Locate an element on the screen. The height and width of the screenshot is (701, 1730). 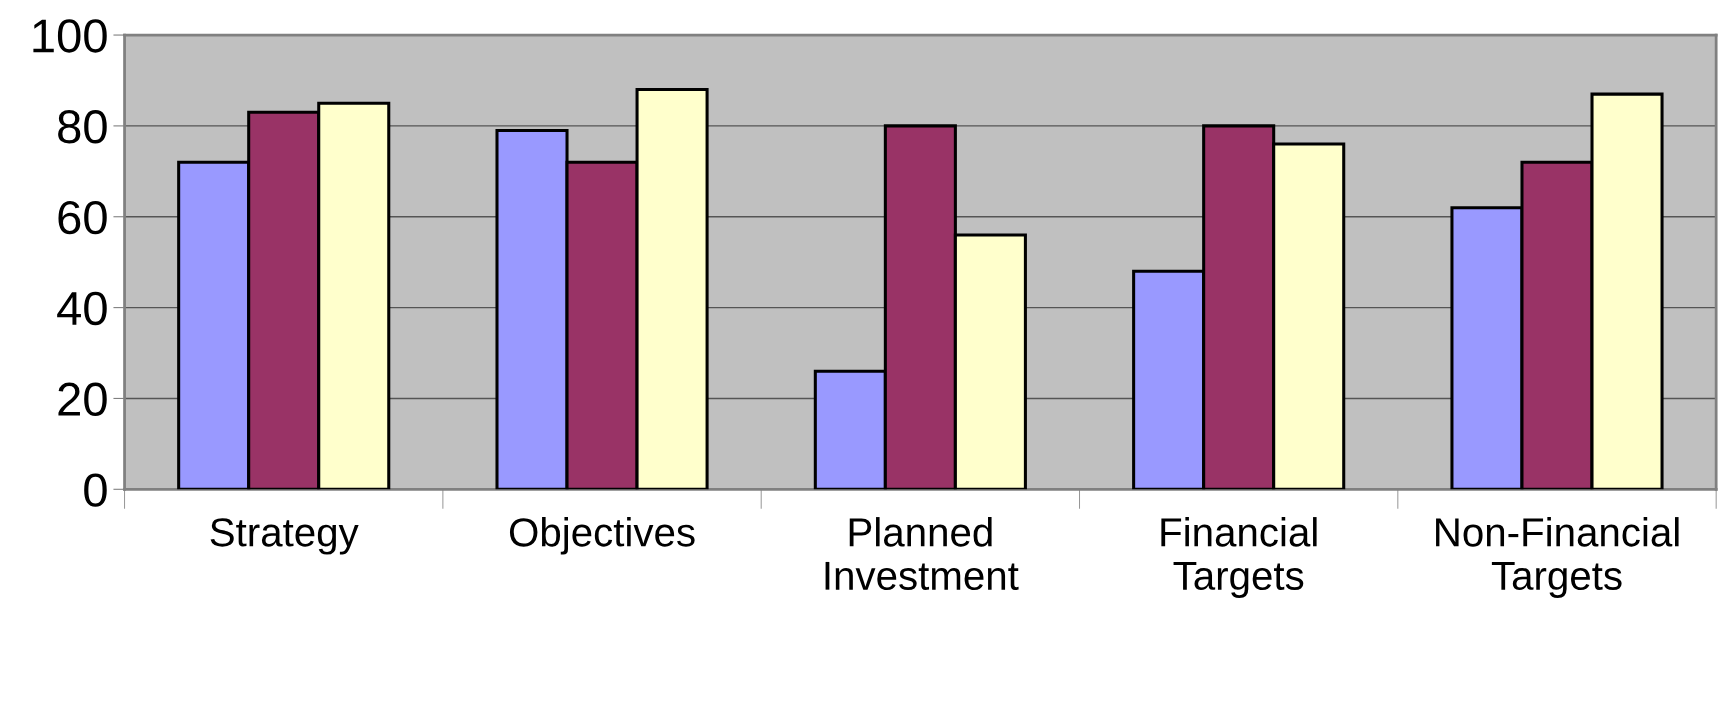
y-tick-label: 60 is located at coordinates (82, 217).